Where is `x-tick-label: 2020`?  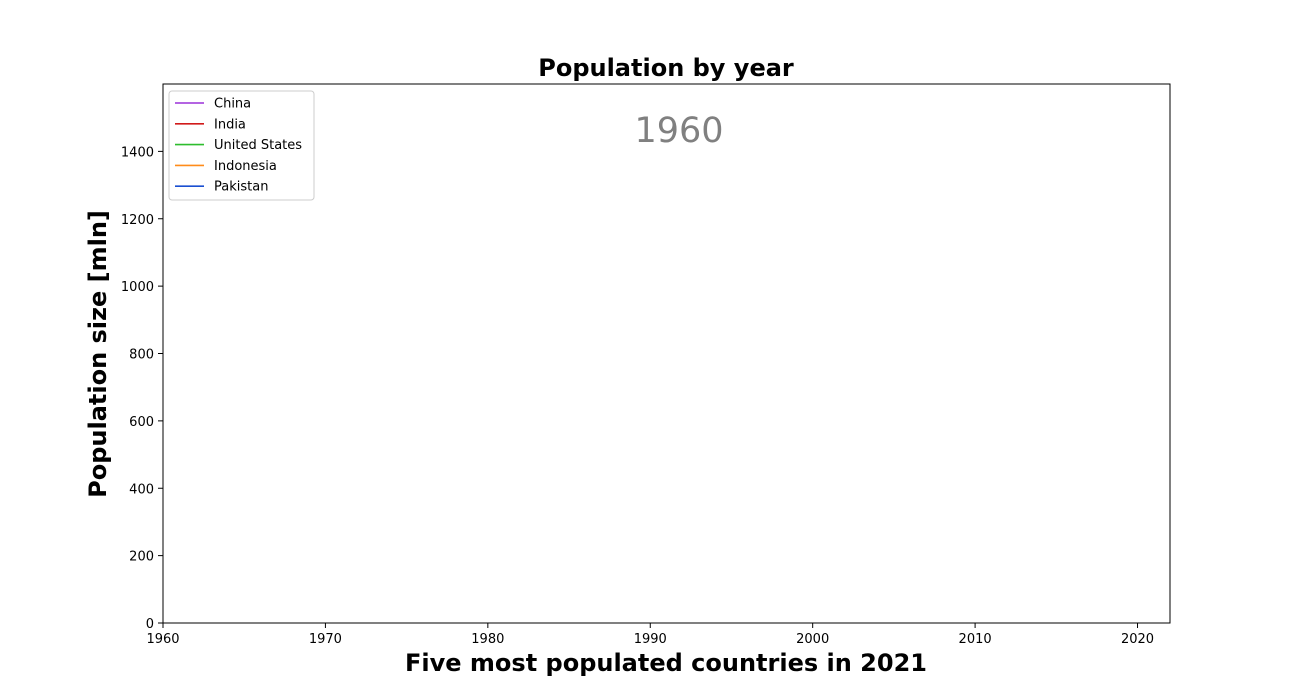 x-tick-label: 2020 is located at coordinates (1137, 639).